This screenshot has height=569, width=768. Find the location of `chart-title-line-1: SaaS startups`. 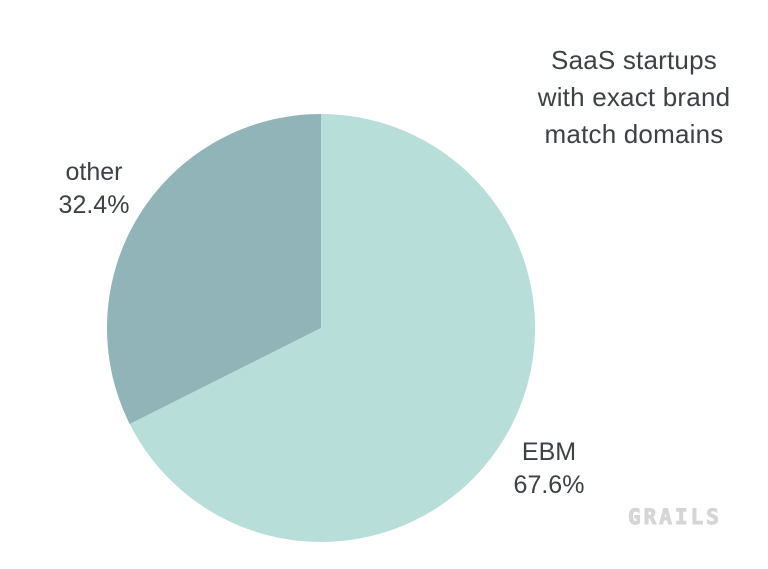

chart-title-line-1: SaaS startups is located at coordinates (634, 60).